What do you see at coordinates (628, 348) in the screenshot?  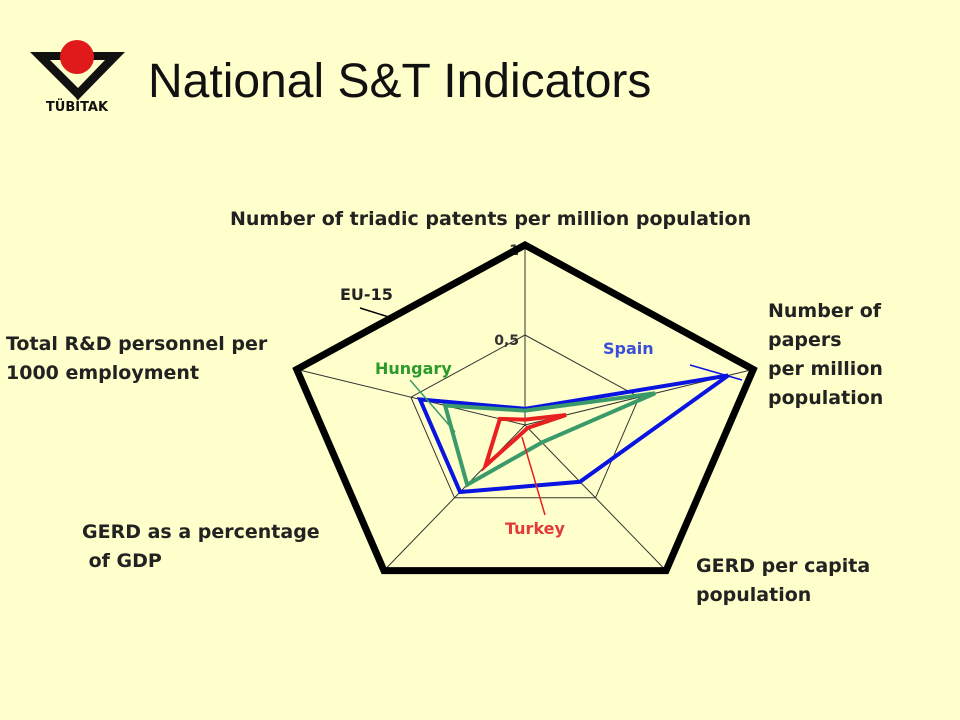 I see `series-label: Spain` at bounding box center [628, 348].